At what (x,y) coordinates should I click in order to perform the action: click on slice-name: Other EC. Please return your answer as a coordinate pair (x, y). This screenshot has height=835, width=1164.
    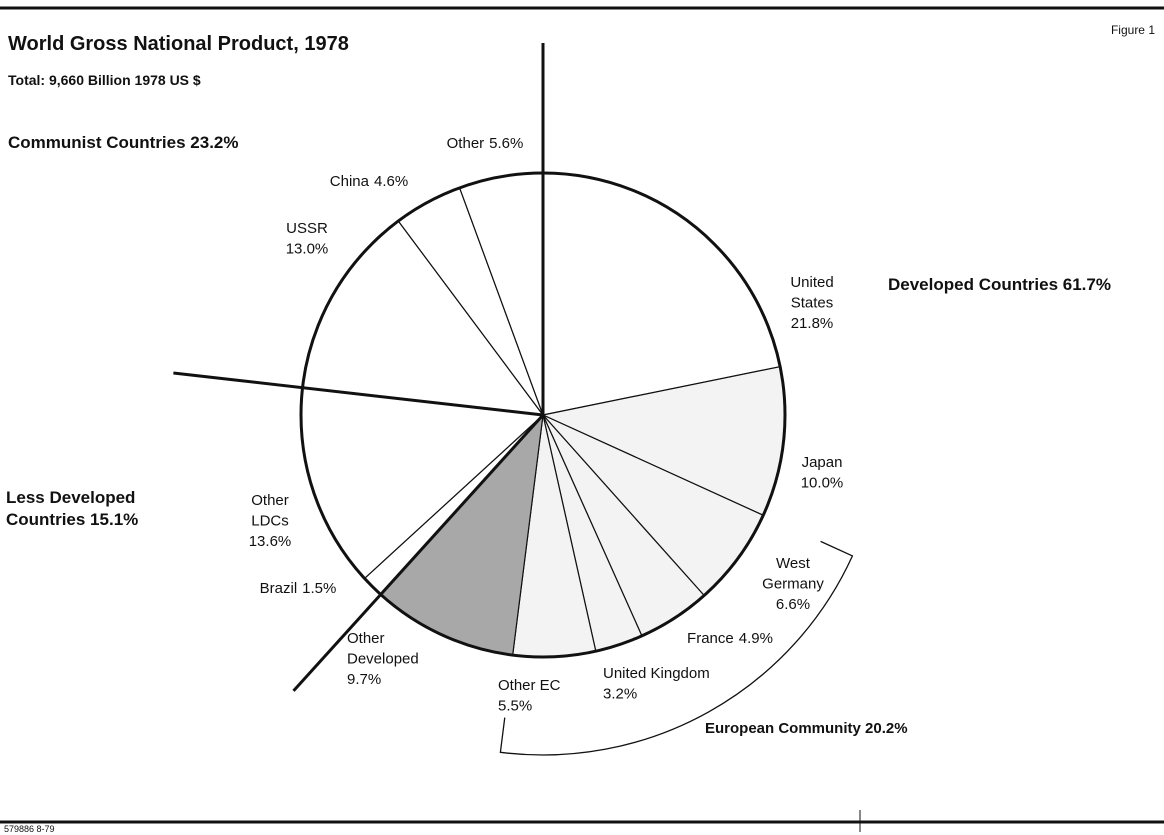
    Looking at the image, I should click on (529, 685).